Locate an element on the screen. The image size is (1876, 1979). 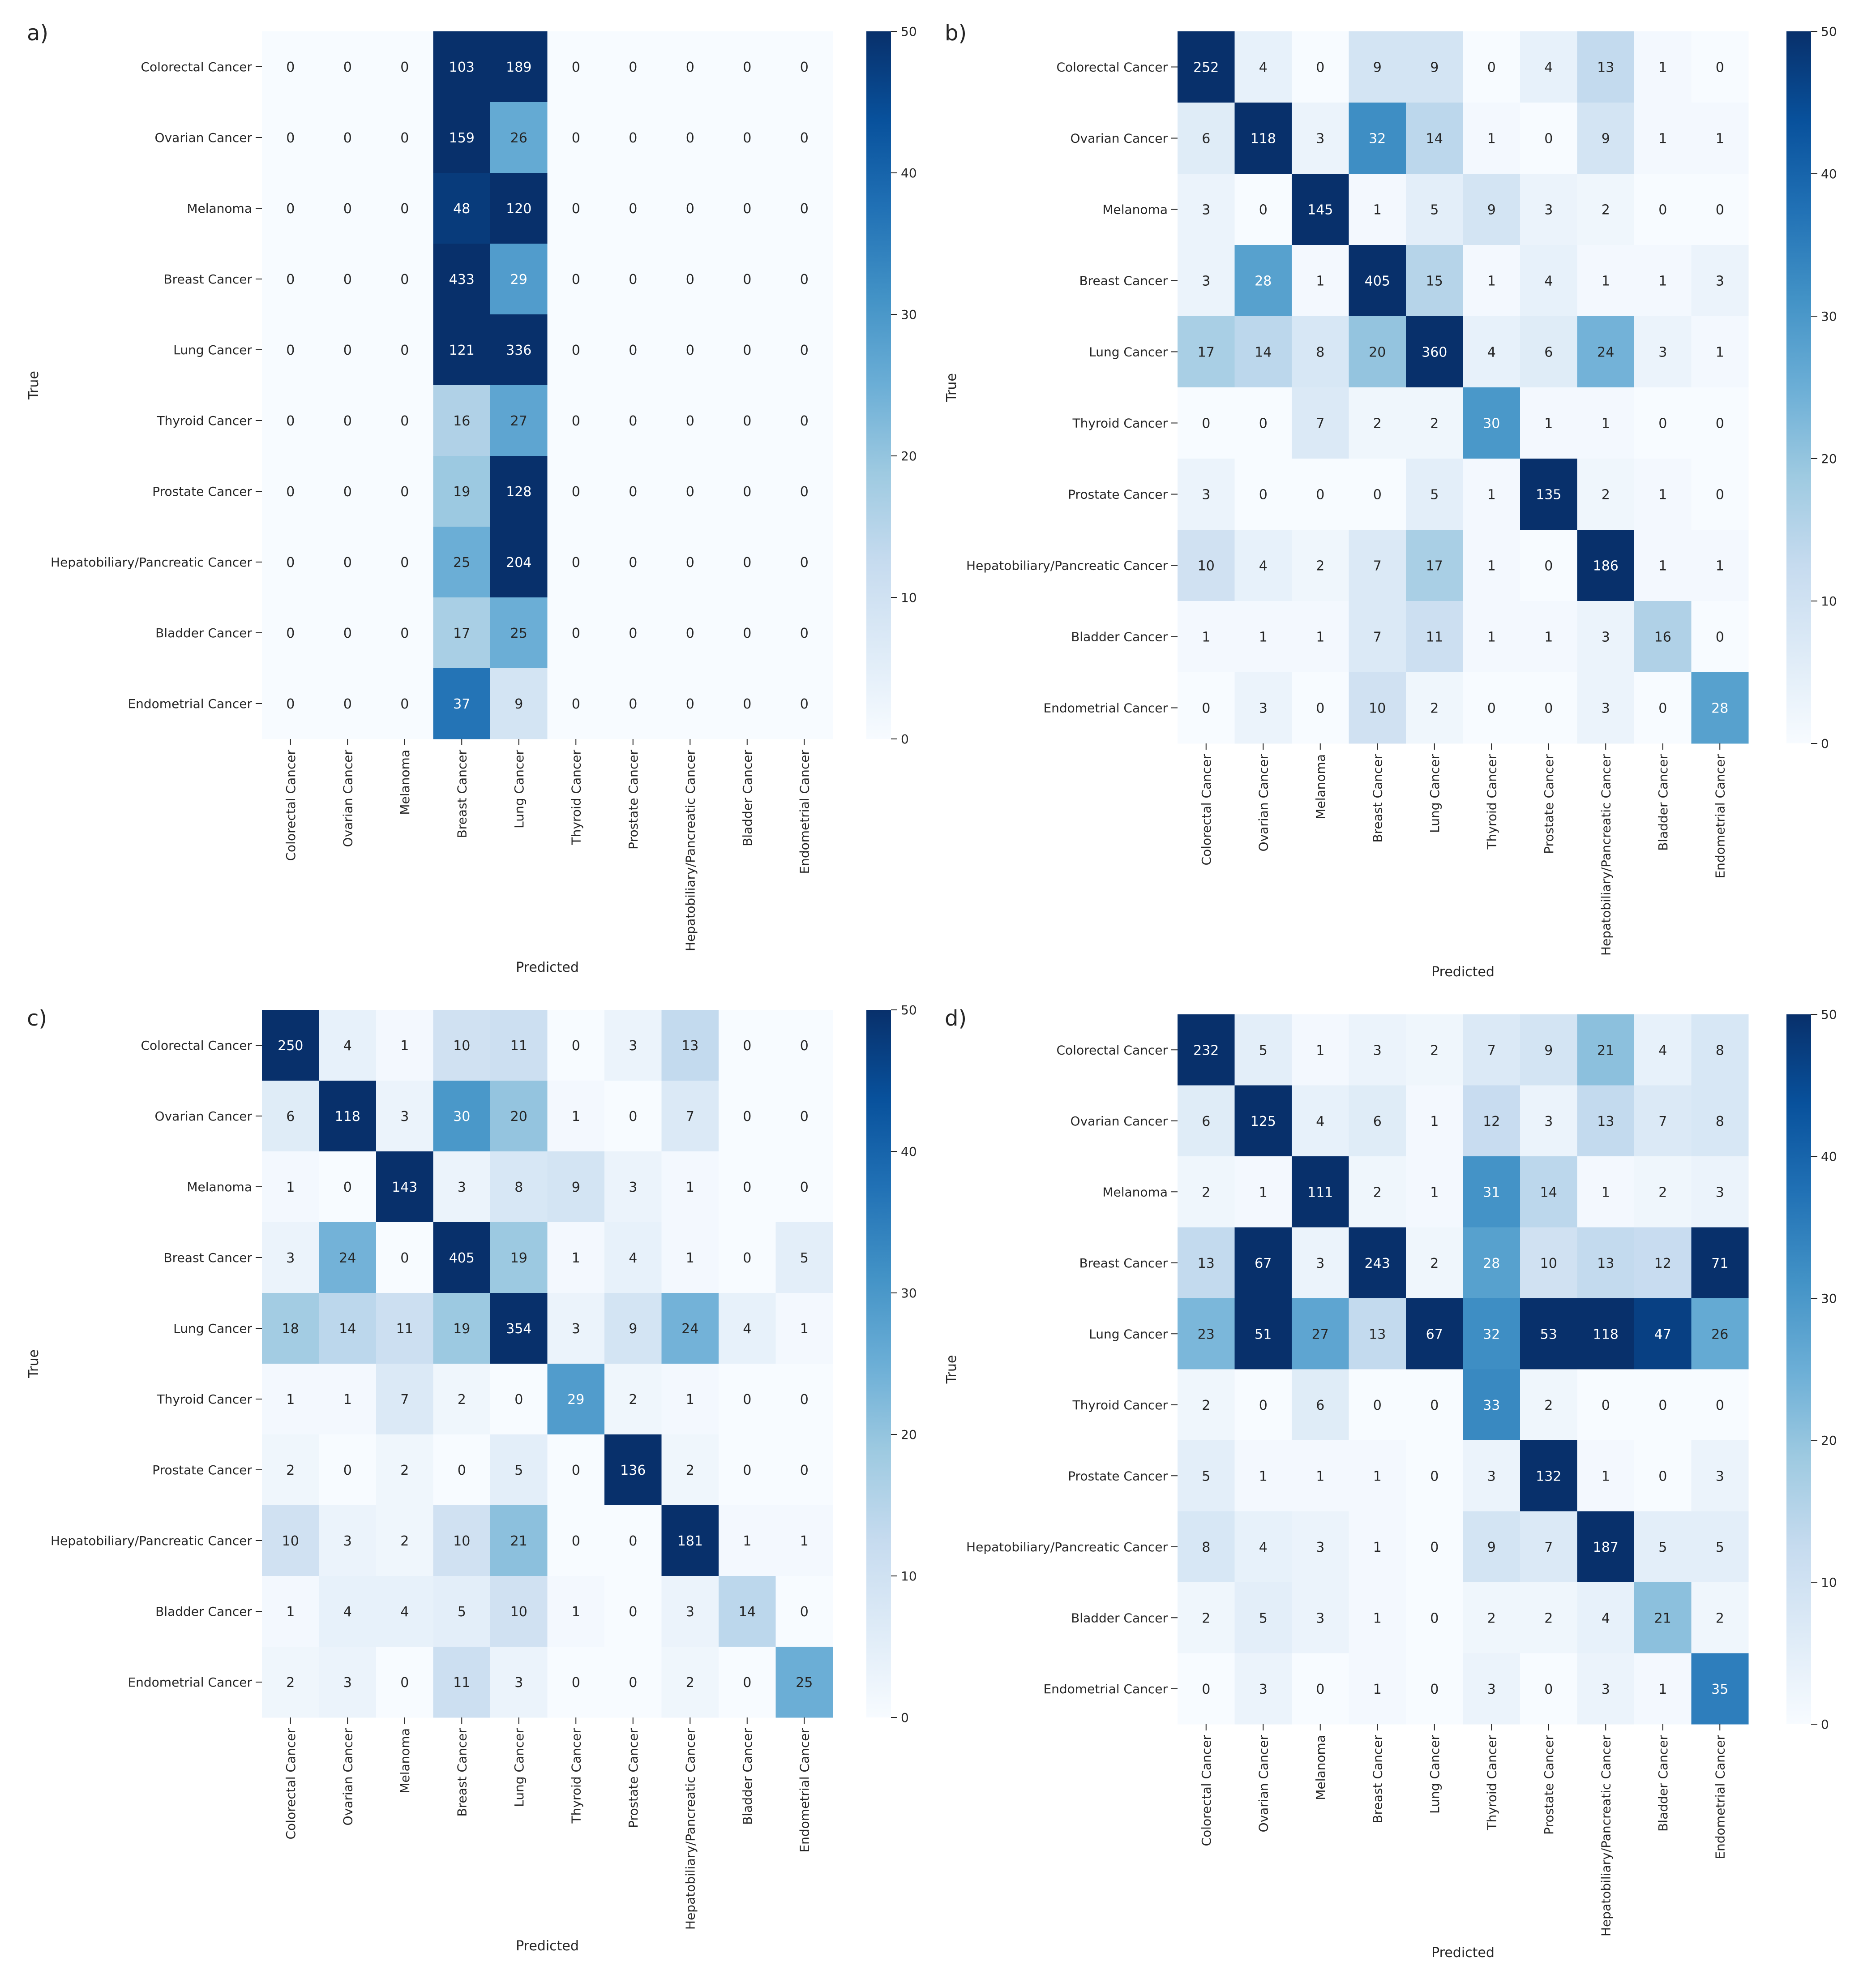
cell-value: 360 is located at coordinates (1434, 353).